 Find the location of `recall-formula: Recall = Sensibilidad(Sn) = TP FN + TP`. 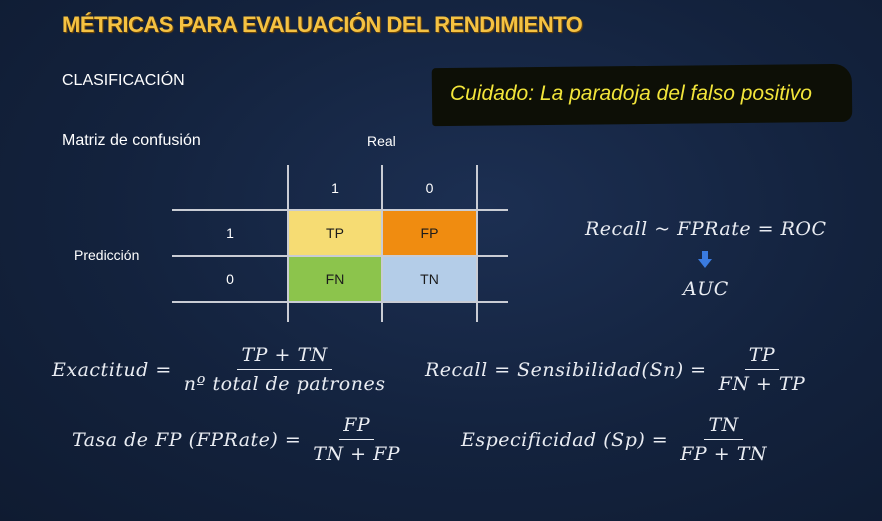

recall-formula: Recall = Sensibilidad(Sn) = TP FN + TP is located at coordinates (617, 369).